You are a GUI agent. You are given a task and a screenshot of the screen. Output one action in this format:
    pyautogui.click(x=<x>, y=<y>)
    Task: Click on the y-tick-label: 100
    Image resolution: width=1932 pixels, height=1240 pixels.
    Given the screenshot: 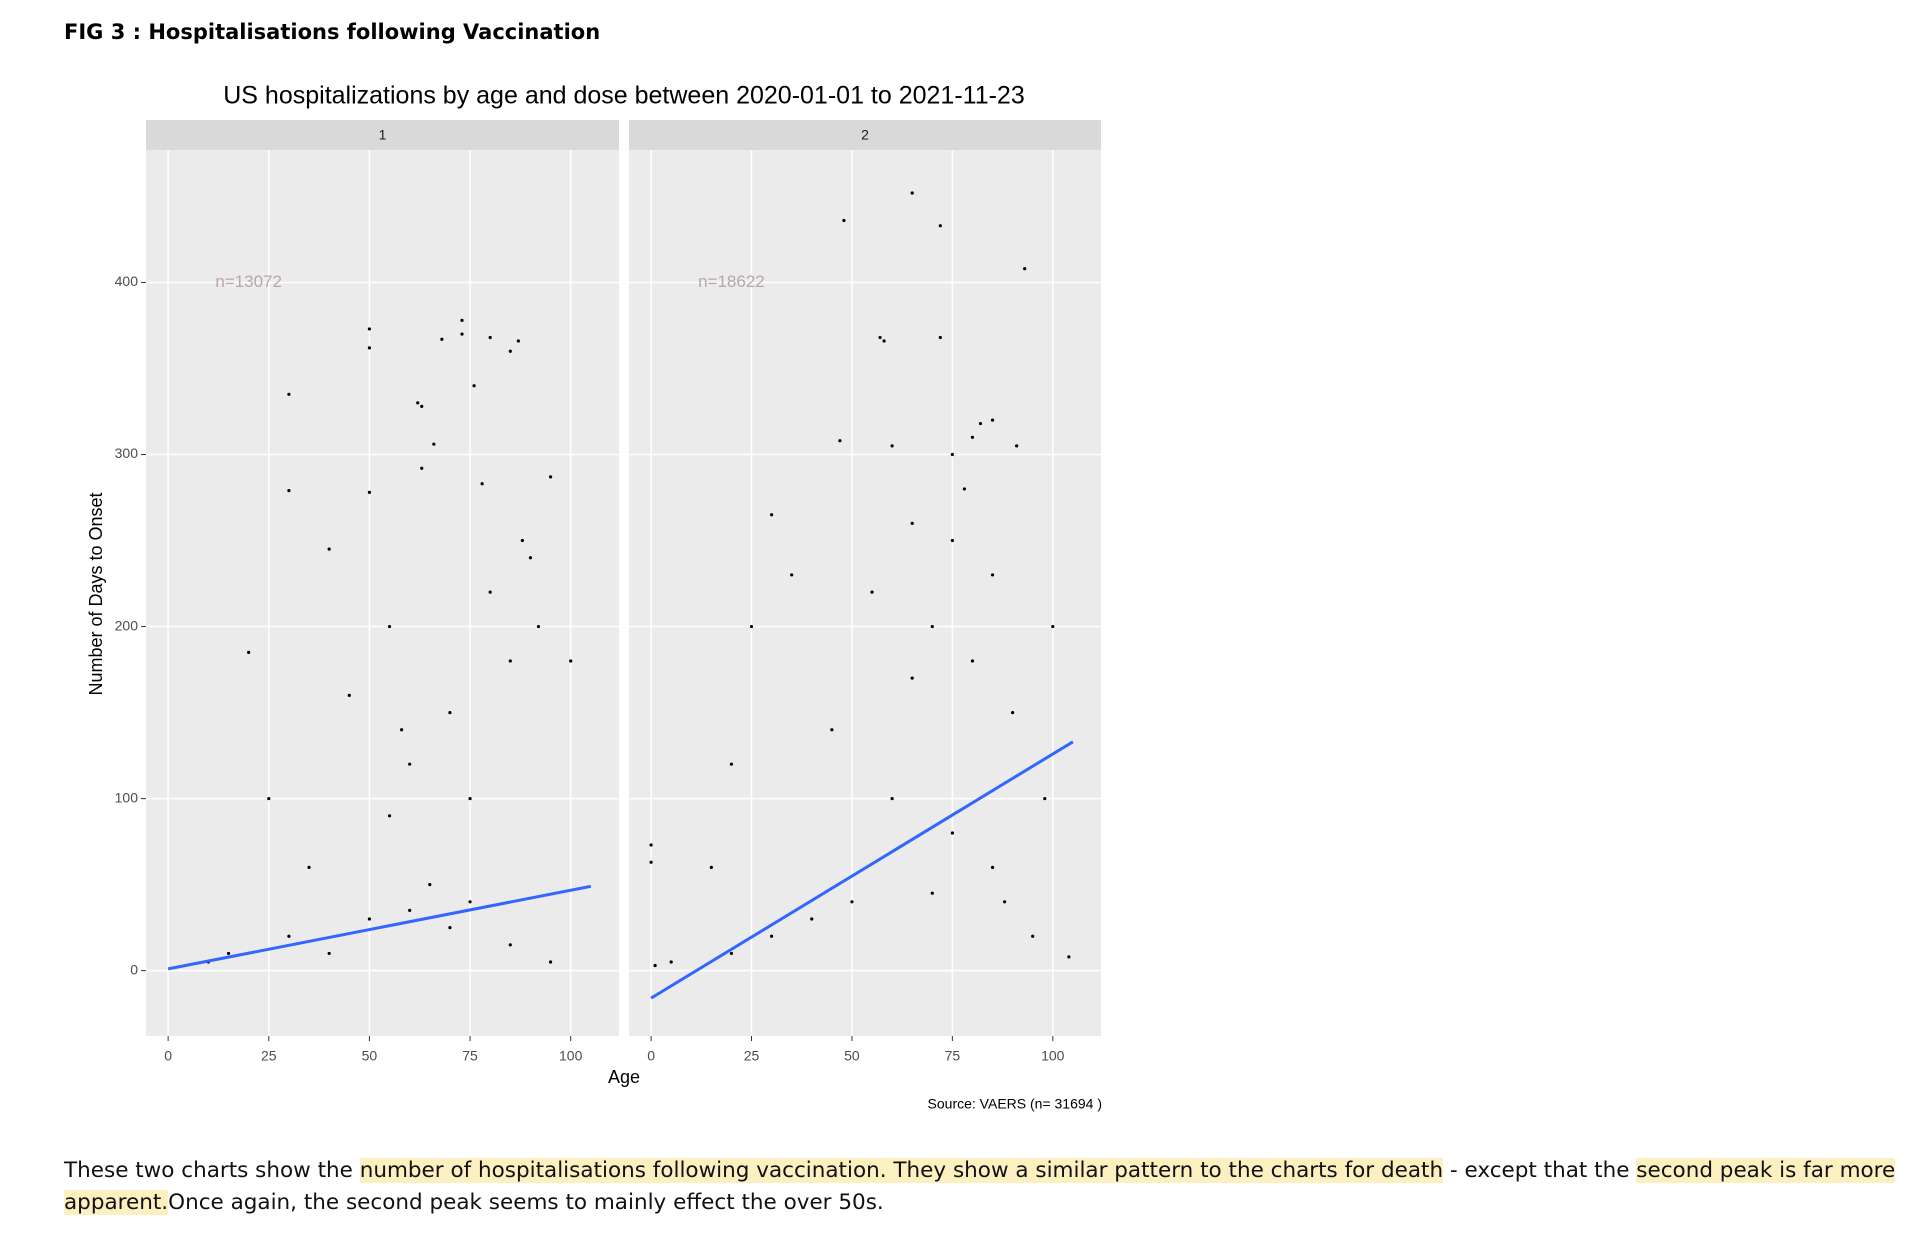 What is the action you would take?
    pyautogui.click(x=127, y=797)
    